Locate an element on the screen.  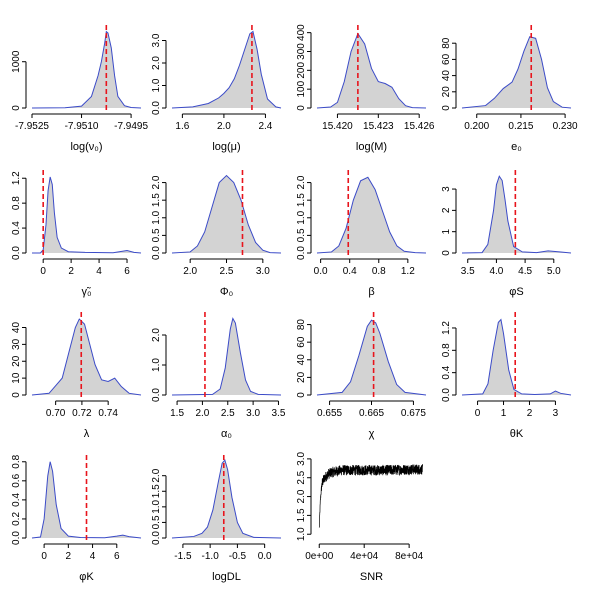
panel-2-y-tick-label: 100 is located at coordinates (301, 88).